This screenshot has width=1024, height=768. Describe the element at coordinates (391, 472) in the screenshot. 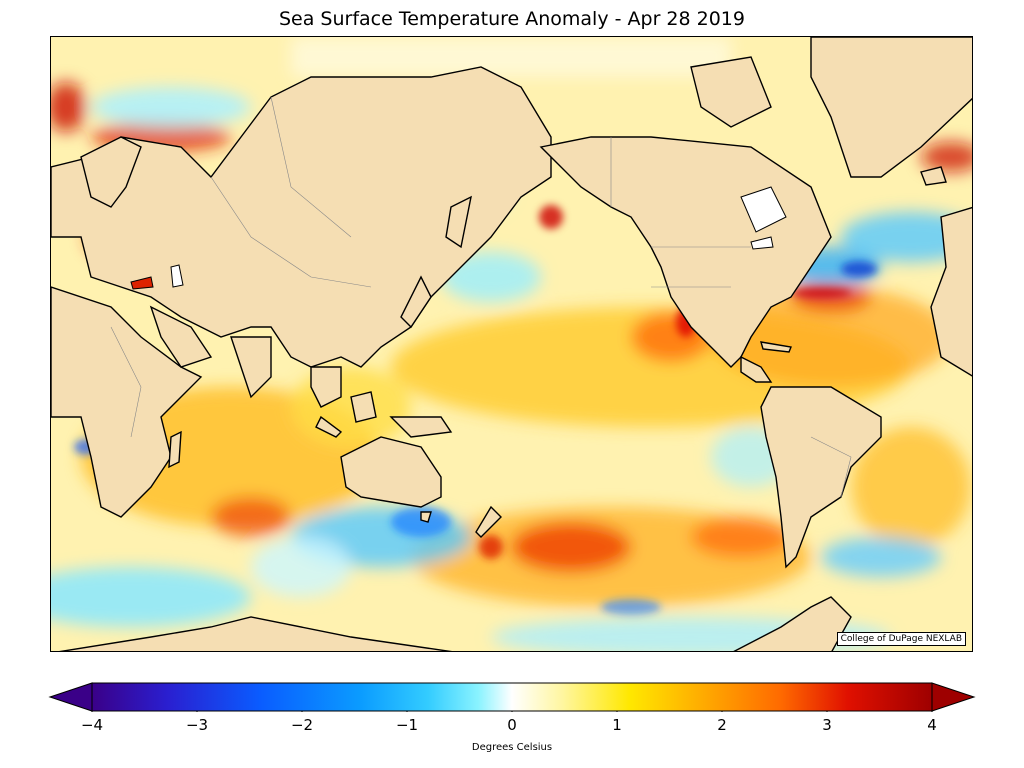

I see `landmass-australia` at that location.